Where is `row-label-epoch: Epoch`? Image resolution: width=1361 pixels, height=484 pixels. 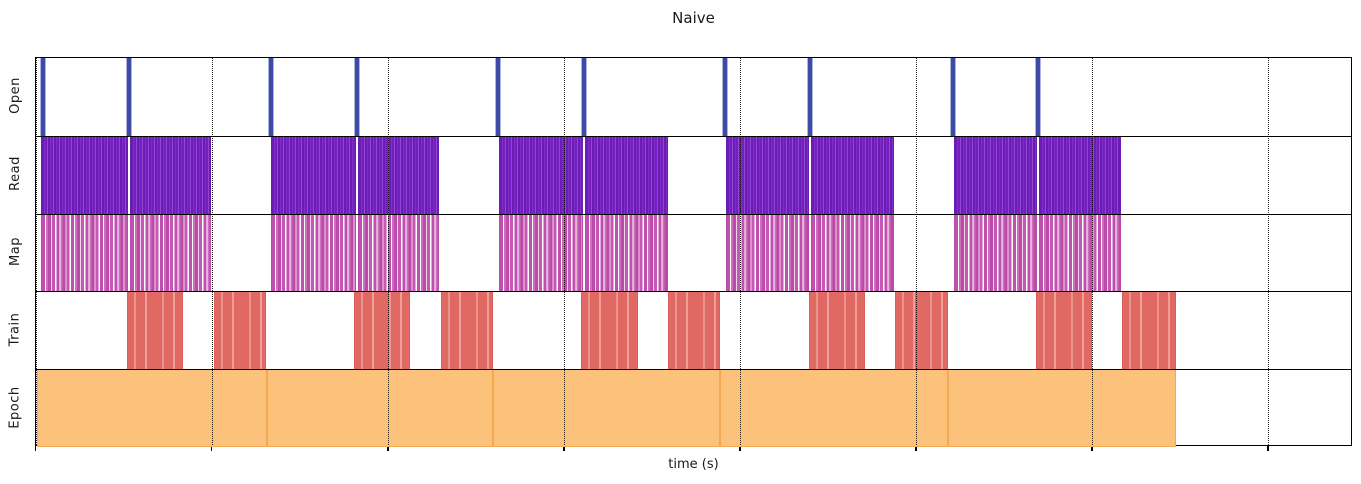 row-label-epoch: Epoch is located at coordinates (15, 407).